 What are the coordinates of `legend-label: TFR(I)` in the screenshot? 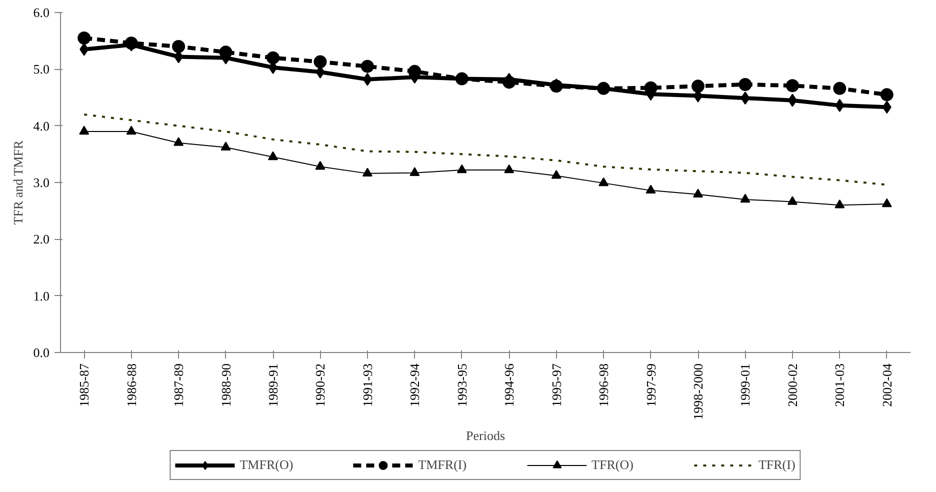 It's located at (777, 465).